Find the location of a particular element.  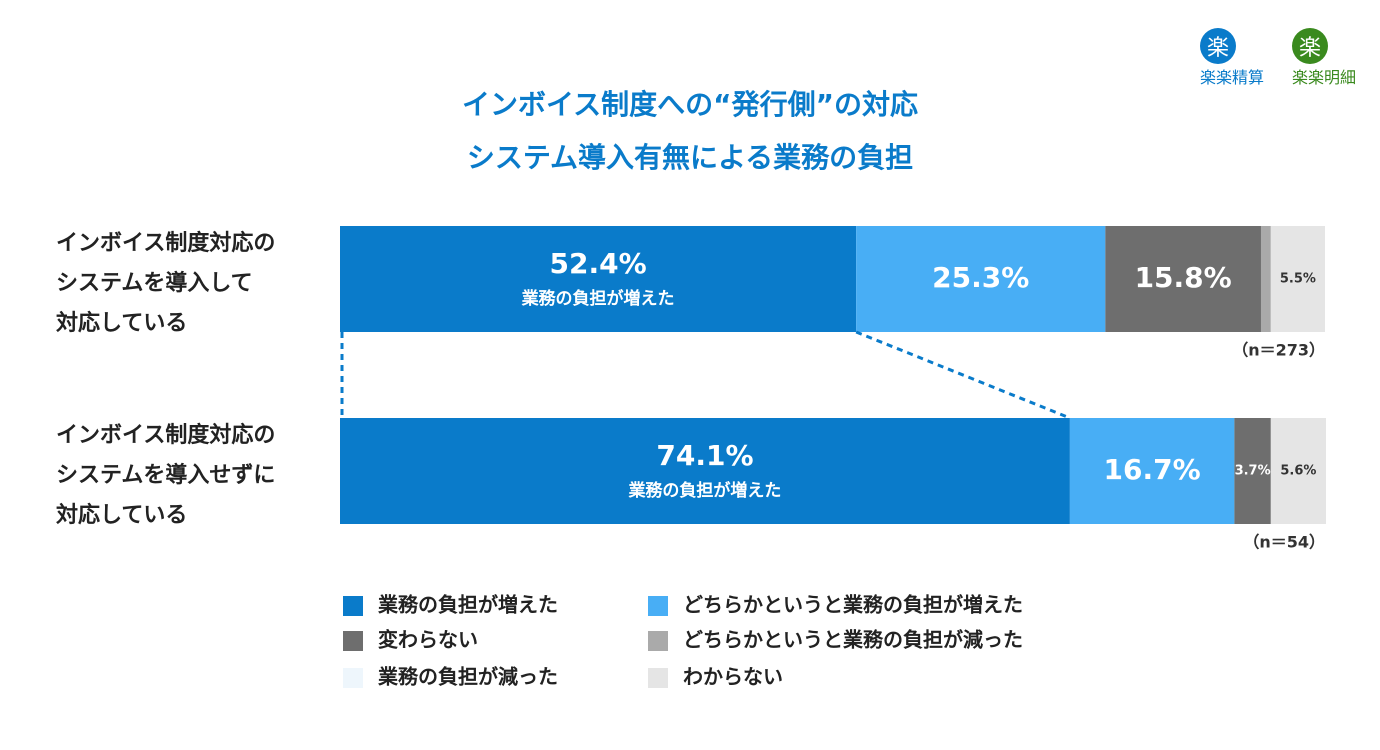

logos: 楽楽楽精算楽楽楽明細 is located at coordinates (1277, 58).